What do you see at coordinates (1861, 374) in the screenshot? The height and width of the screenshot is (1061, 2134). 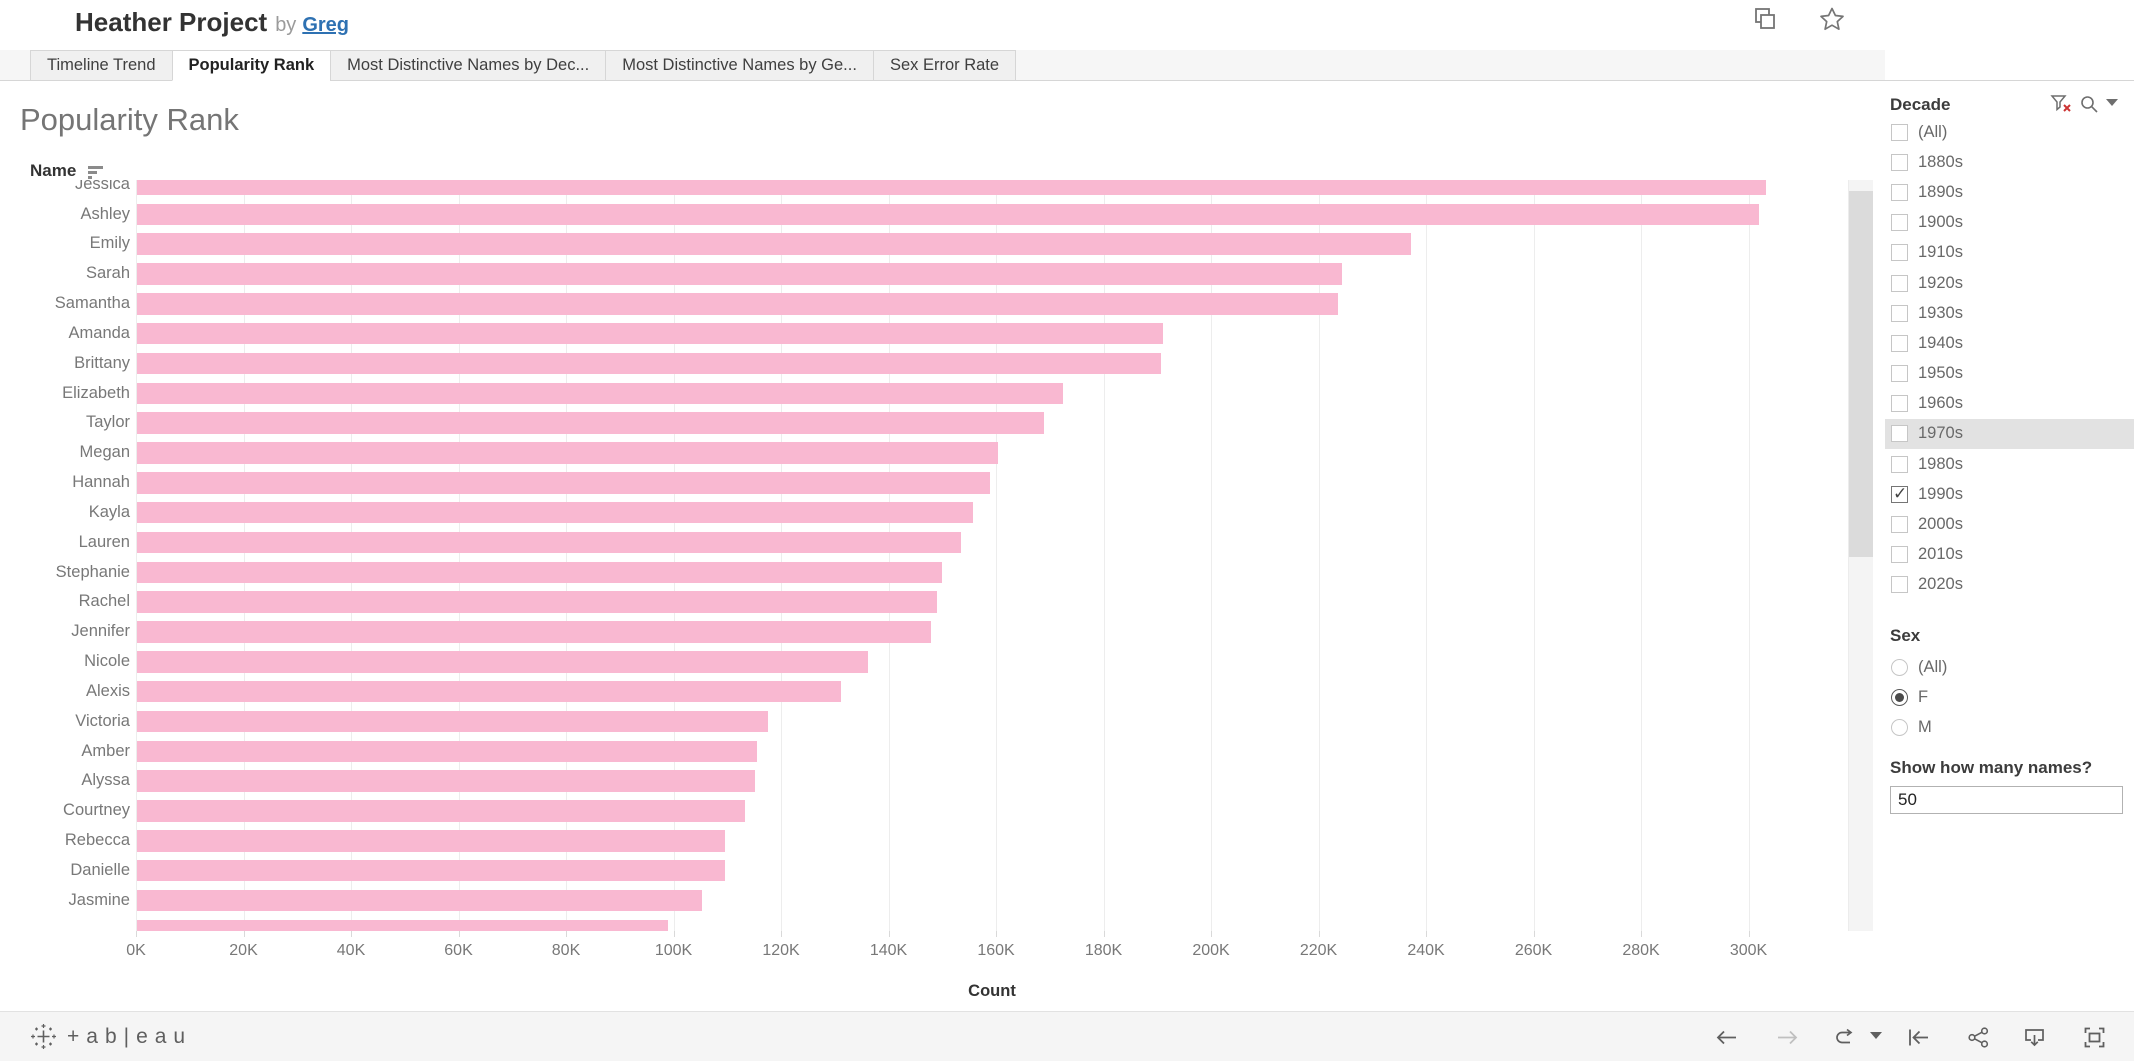 I see `chart-scrollbar-thumb` at bounding box center [1861, 374].